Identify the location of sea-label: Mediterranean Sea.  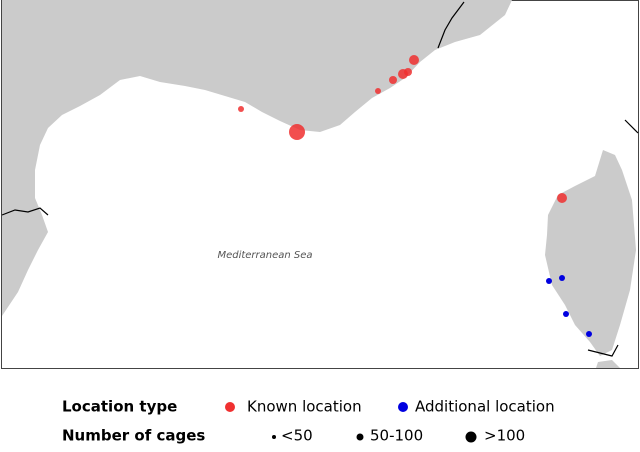
(264, 255).